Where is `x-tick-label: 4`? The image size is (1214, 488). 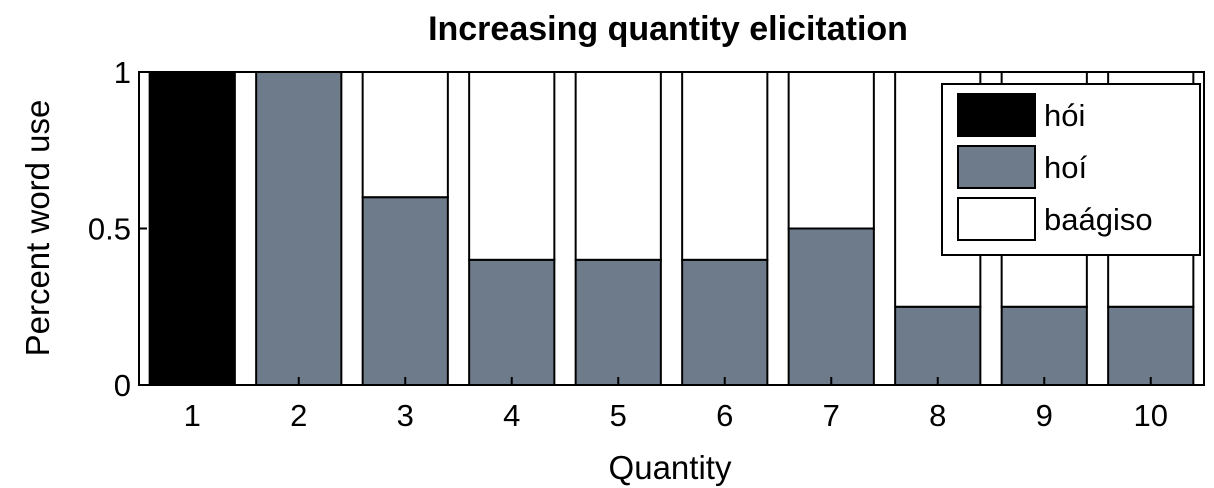 x-tick-label: 4 is located at coordinates (511, 415).